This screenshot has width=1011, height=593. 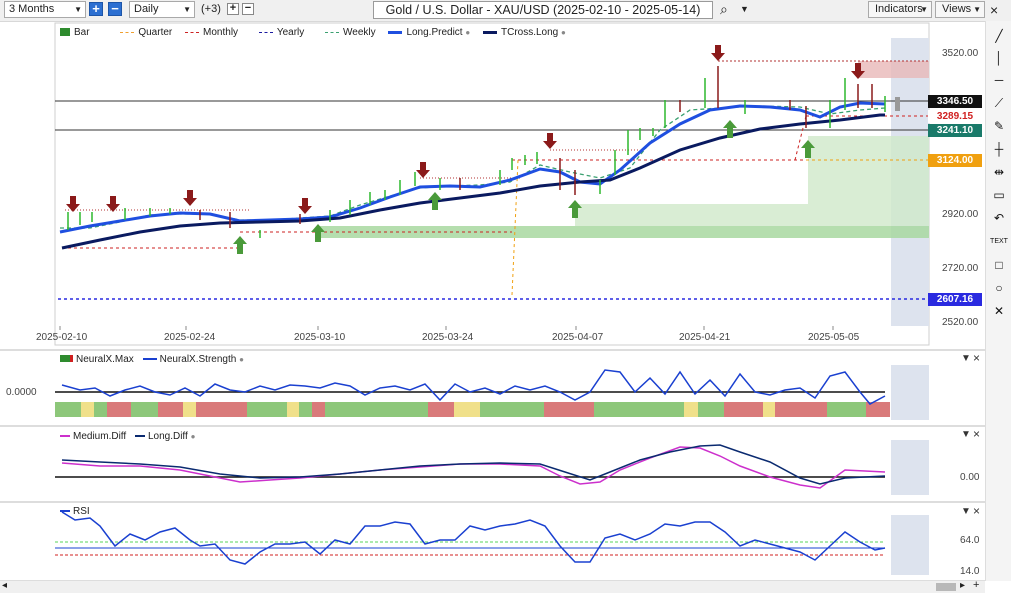 I want to click on rsi-line, so click(x=473, y=538).